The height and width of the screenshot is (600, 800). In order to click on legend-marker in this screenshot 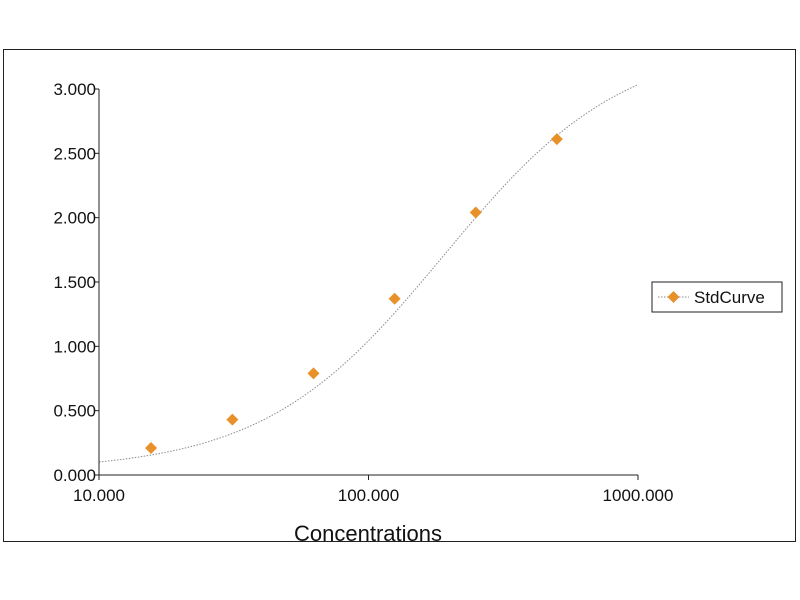, I will do `click(673, 297)`.